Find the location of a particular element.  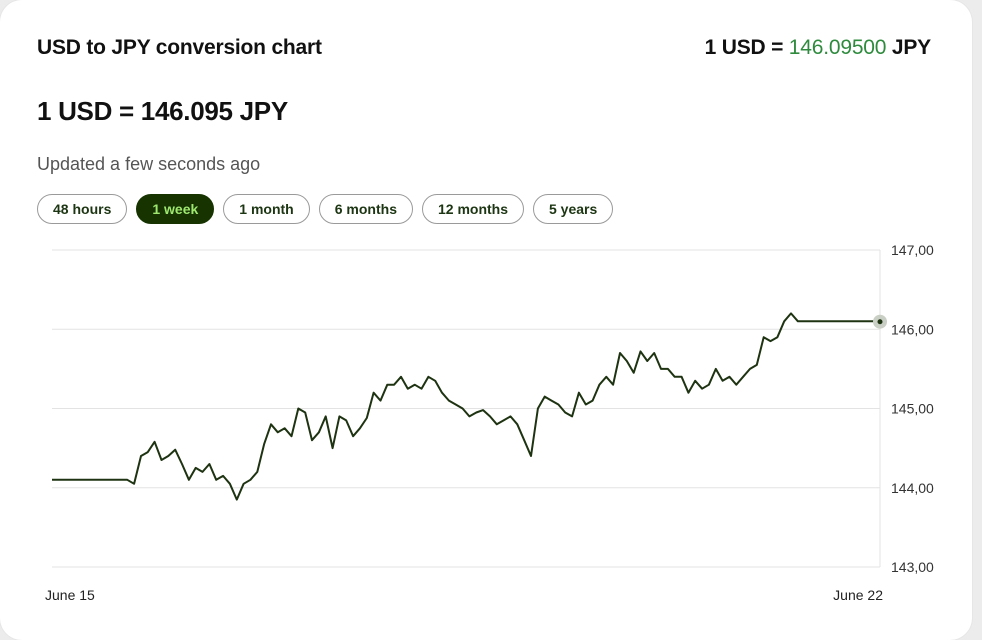

range-48-hours-button: 48 hours is located at coordinates (82, 209).